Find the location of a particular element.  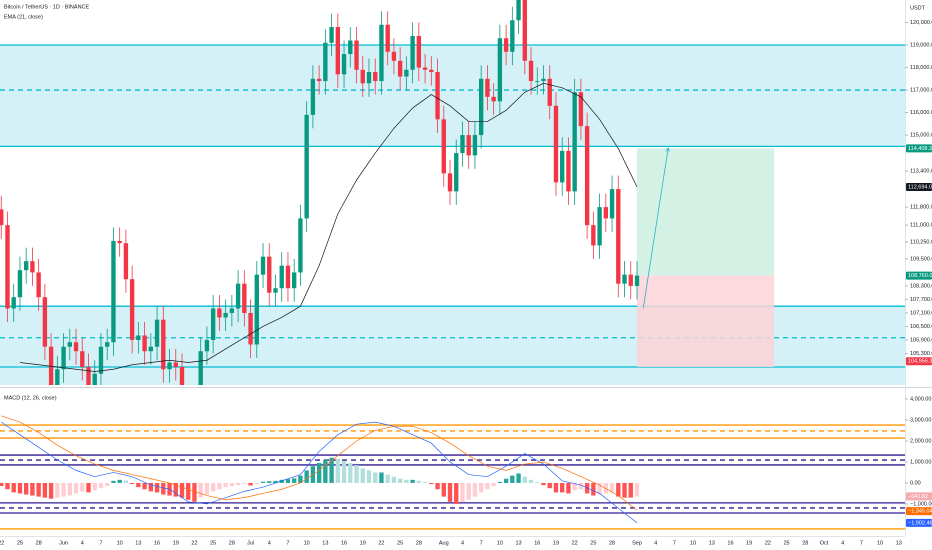

x-tick-label: 7 is located at coordinates (674, 543).